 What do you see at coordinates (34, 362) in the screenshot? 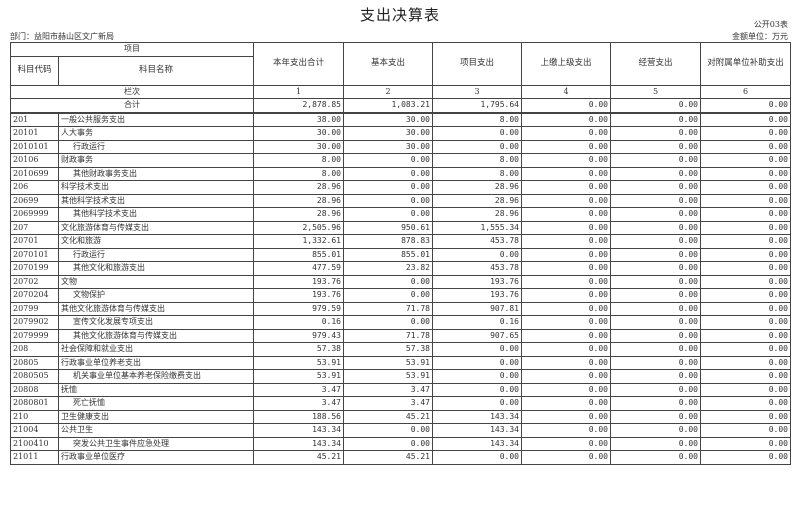
I see `subject-code: 20805` at bounding box center [34, 362].